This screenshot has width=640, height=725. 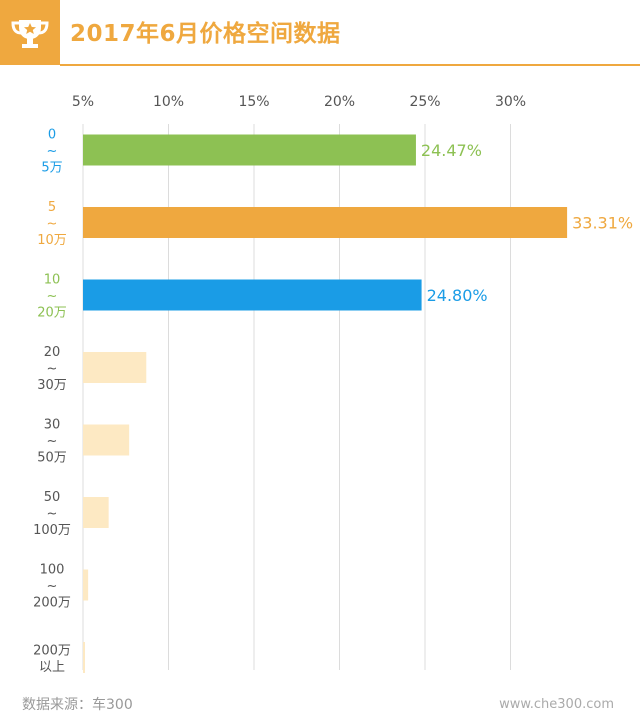 I want to click on website-url: www.che300.com, so click(x=556, y=704).